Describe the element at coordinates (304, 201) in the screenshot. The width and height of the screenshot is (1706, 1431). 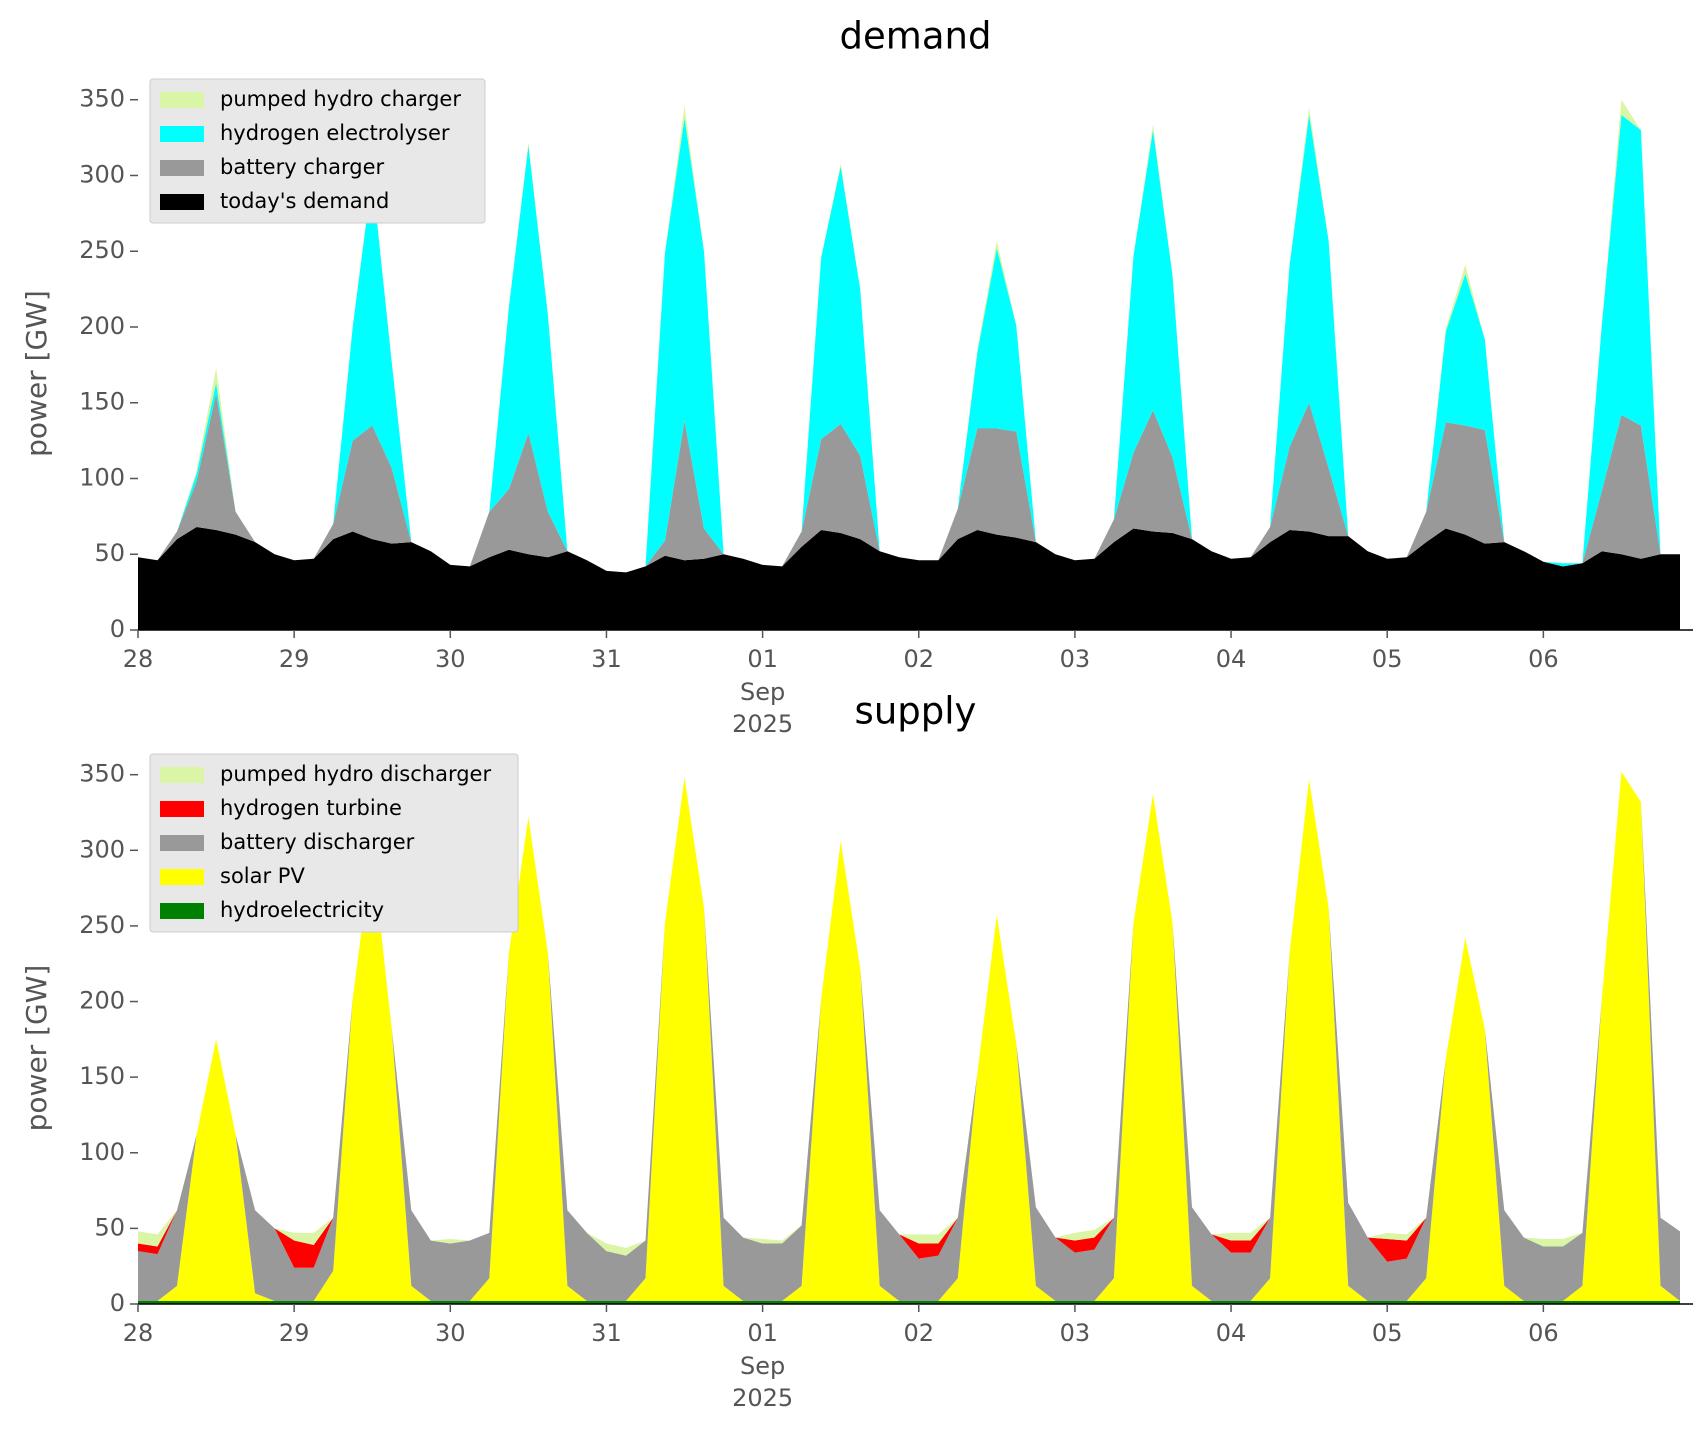
I see `legend-label: today's demand` at that location.